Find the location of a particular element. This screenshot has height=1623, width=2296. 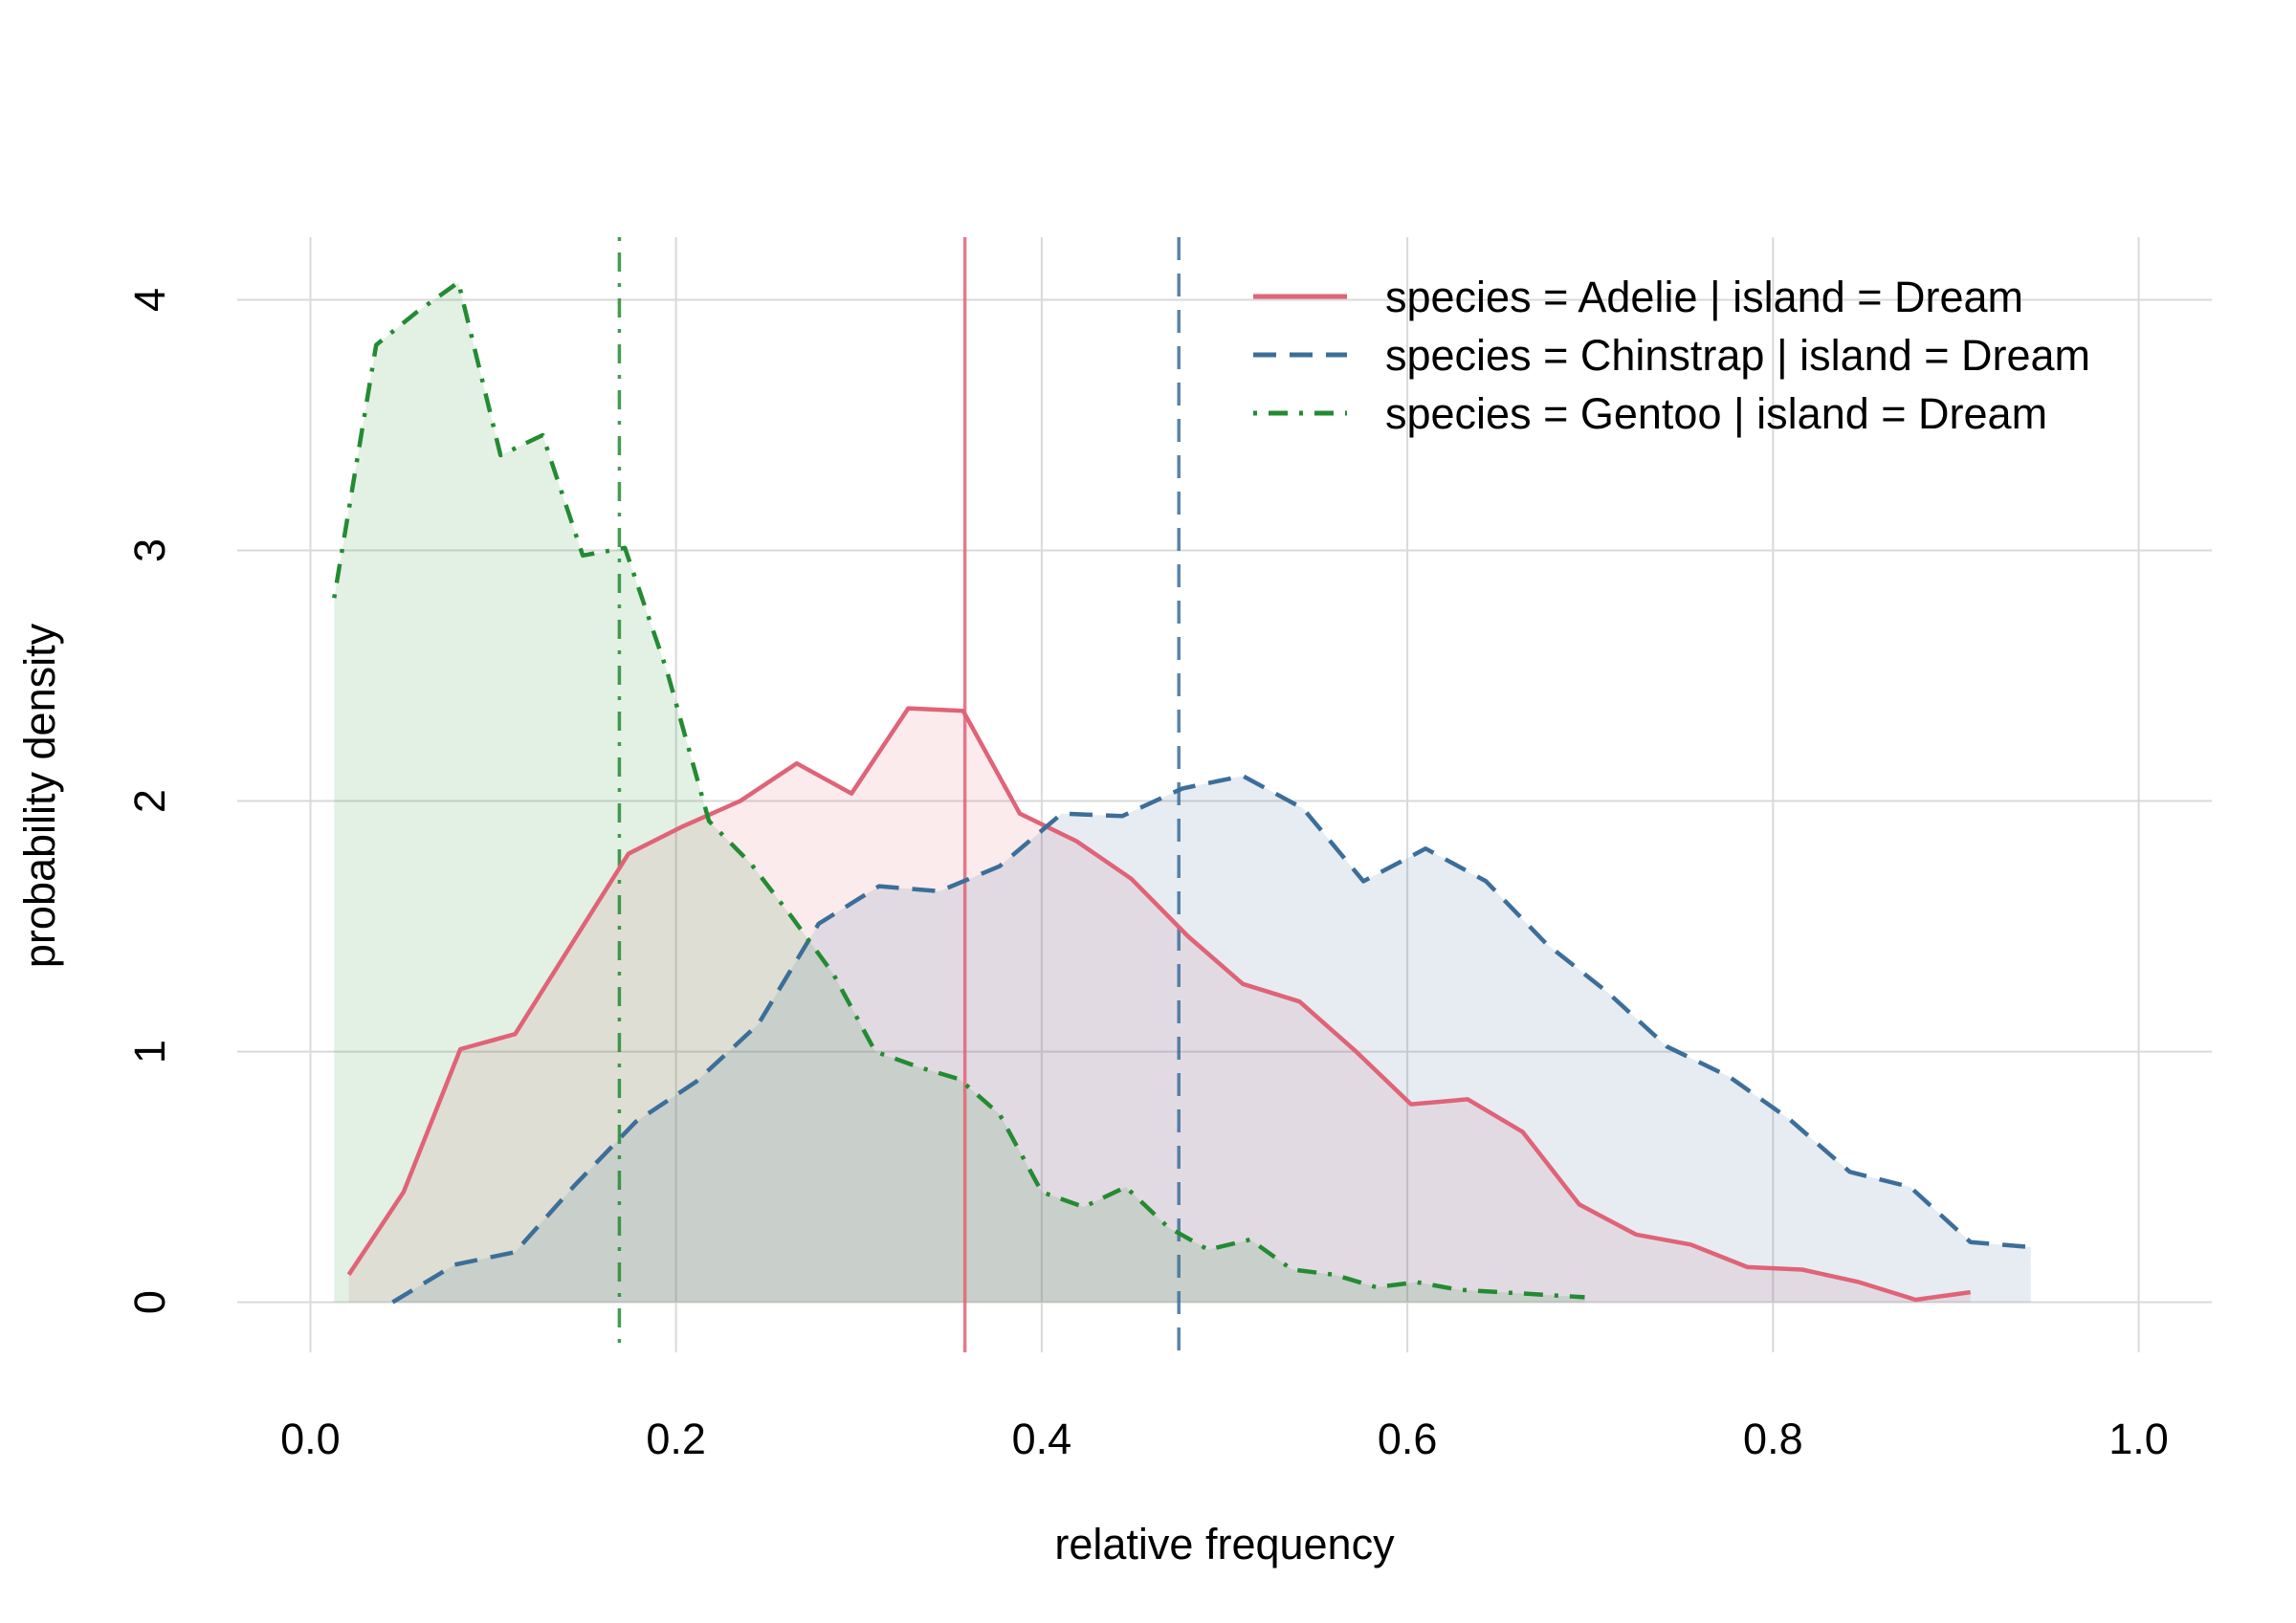

y-tick-label: 0 is located at coordinates (150, 1302).